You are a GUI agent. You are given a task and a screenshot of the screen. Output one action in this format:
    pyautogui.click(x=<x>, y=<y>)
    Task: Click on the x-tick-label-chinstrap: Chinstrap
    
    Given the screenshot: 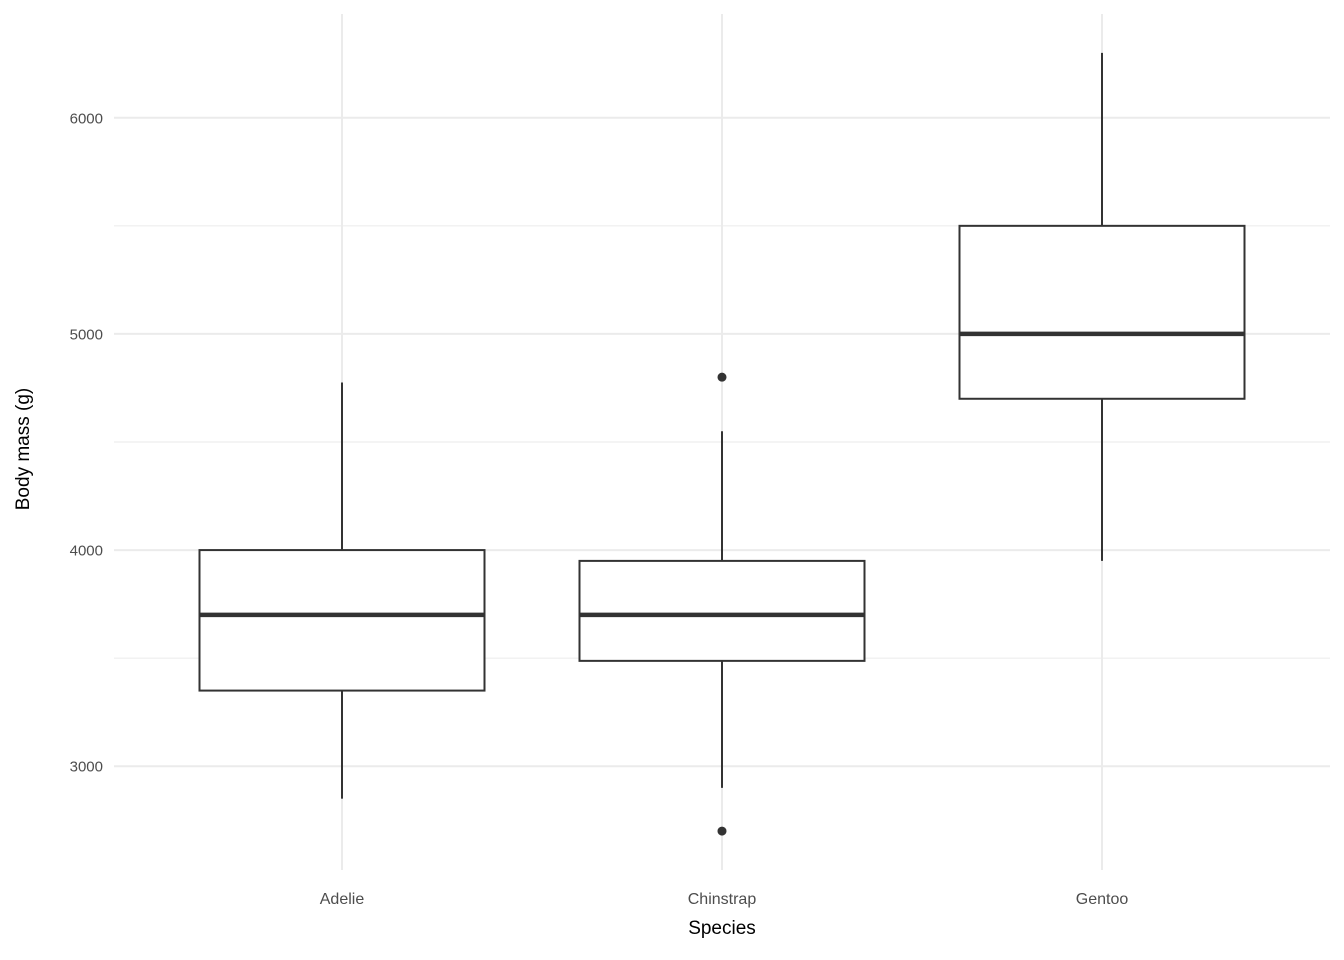 What is the action you would take?
    pyautogui.click(x=722, y=899)
    